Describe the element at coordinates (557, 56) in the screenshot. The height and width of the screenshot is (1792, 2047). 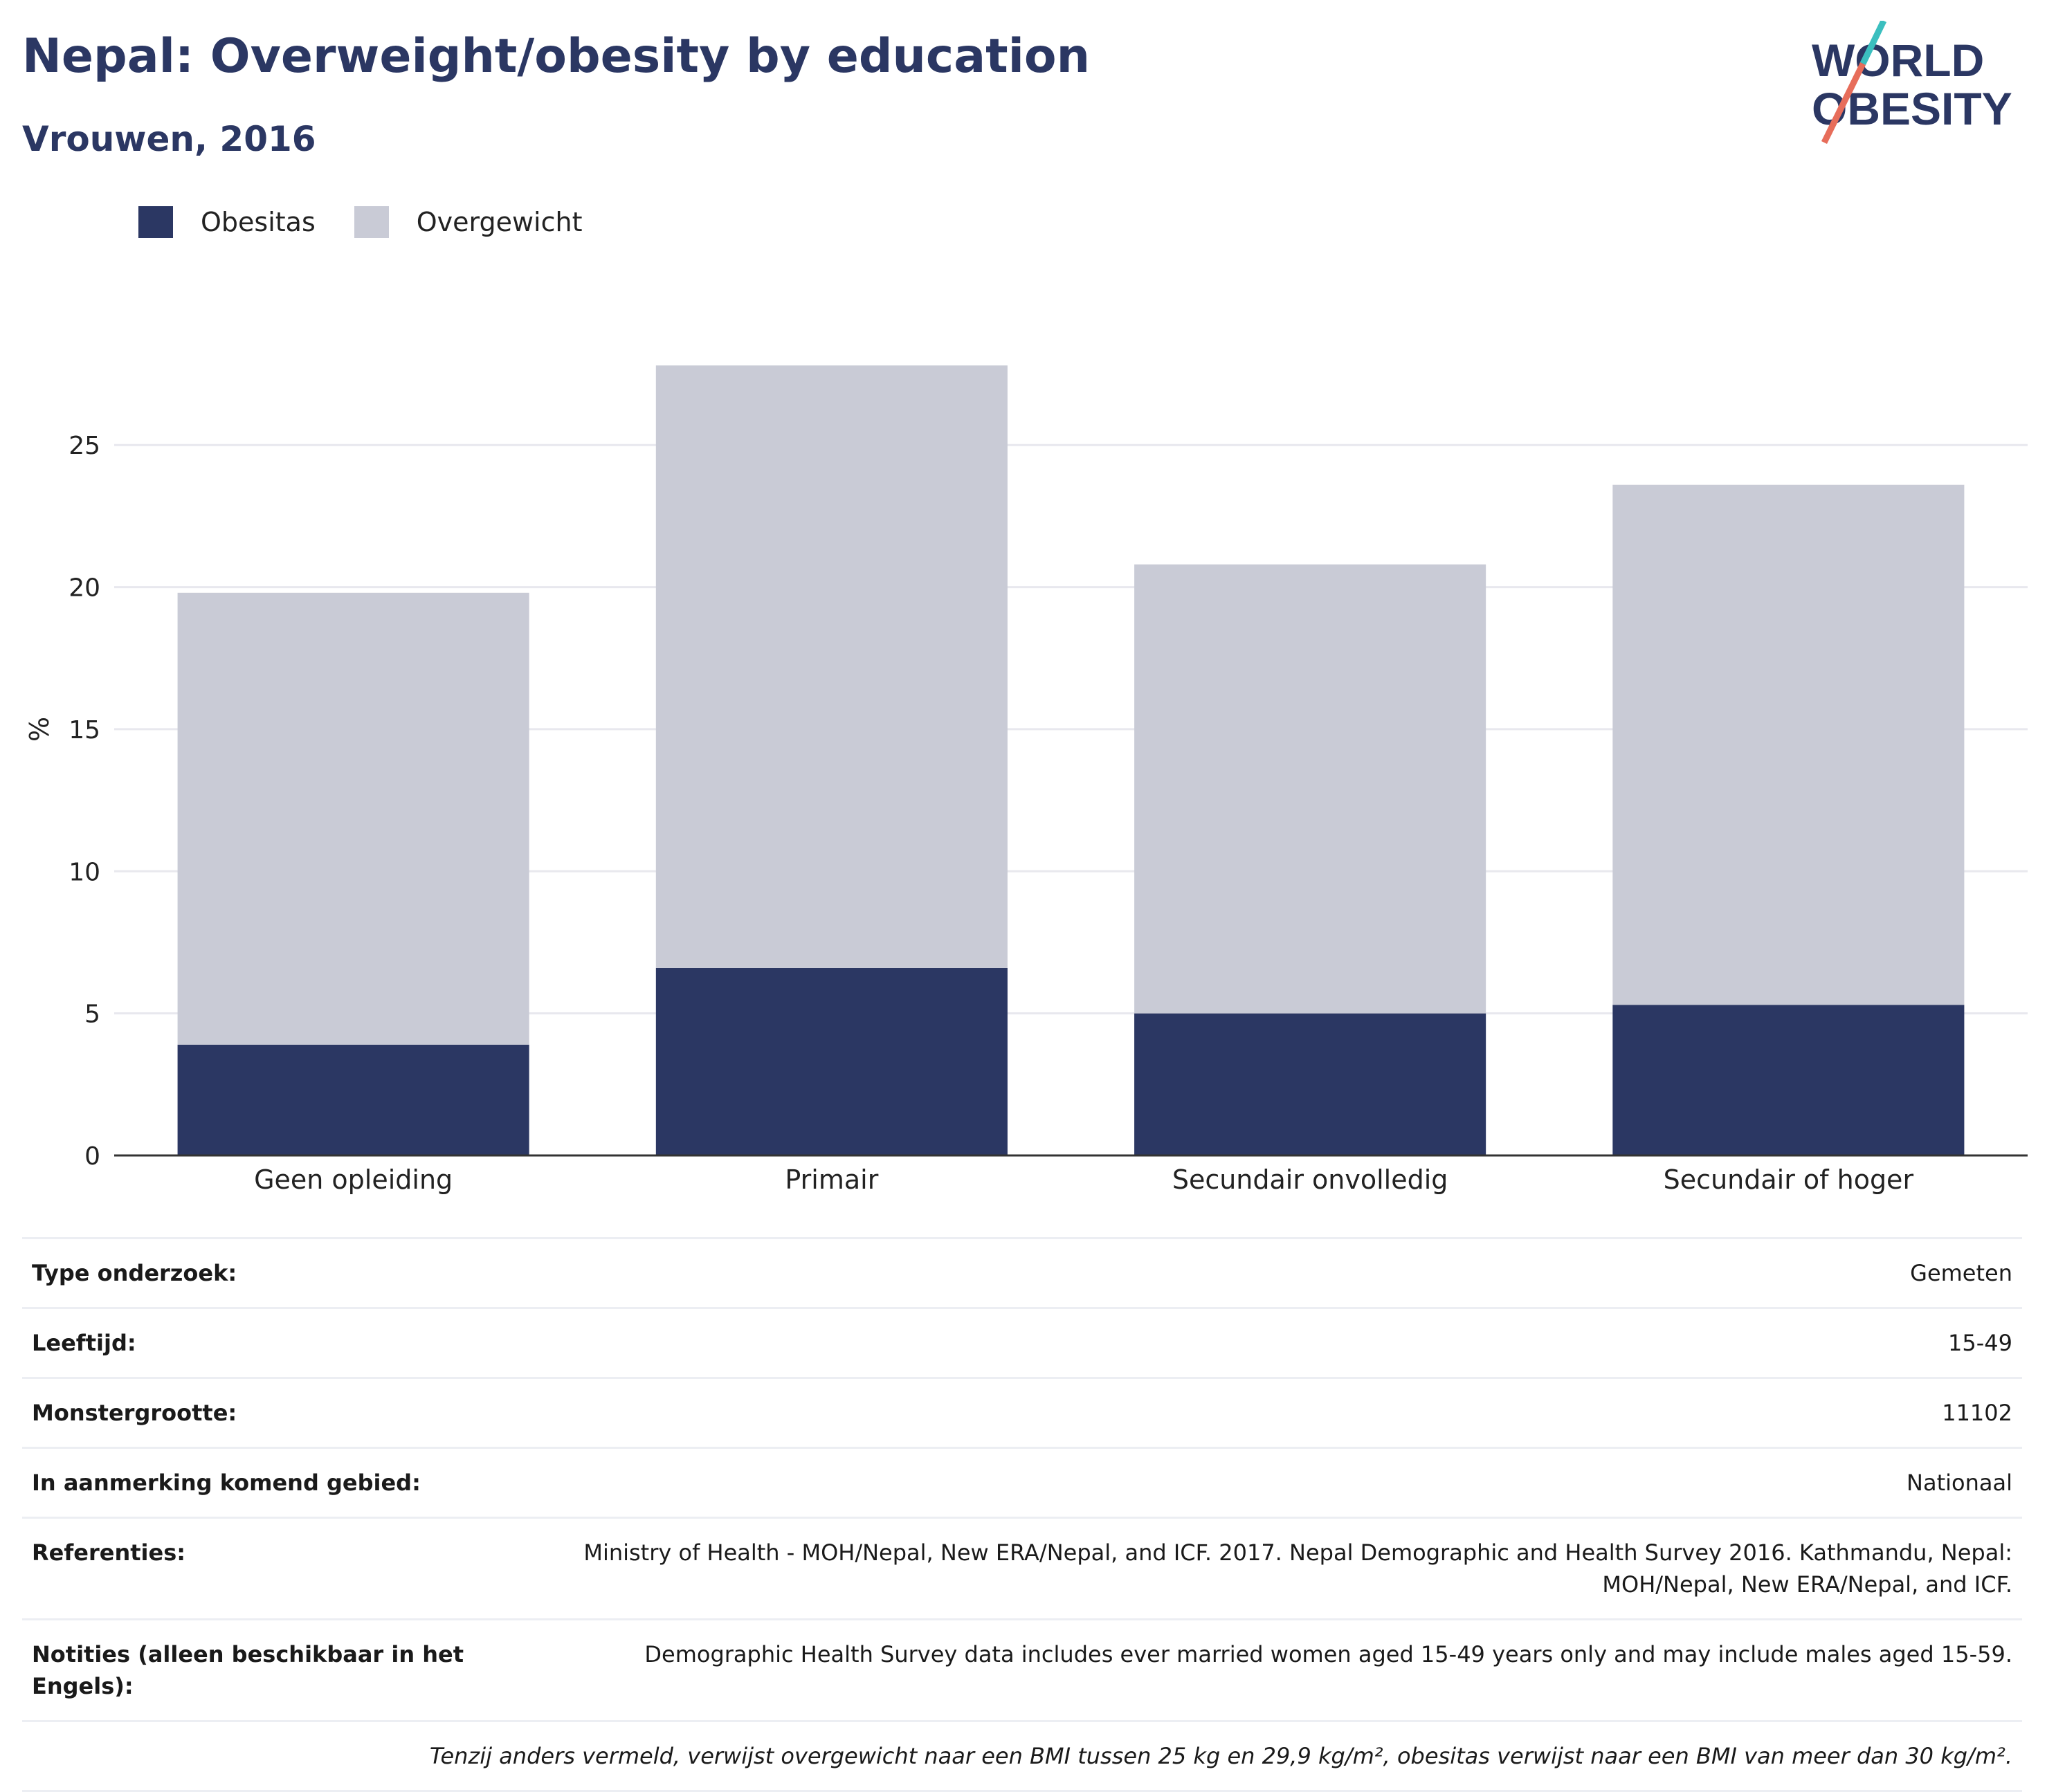
I see `chart-title: Nepal: Overweight/obesity by education` at that location.